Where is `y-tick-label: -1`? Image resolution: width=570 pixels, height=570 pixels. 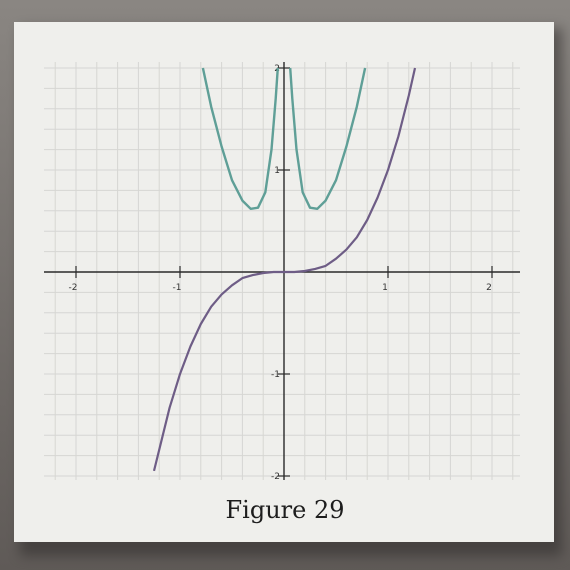 y-tick-label: -1 is located at coordinates (275, 375).